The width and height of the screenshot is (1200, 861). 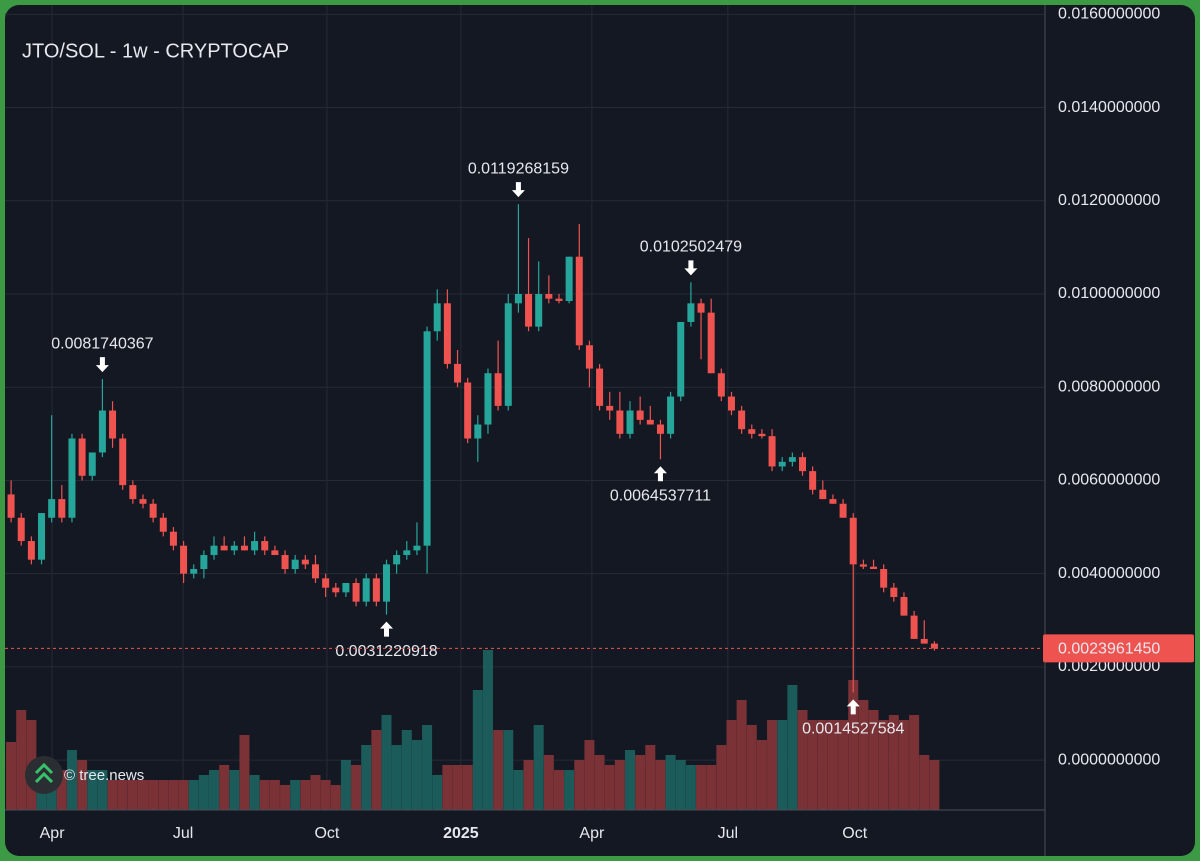 What do you see at coordinates (853, 729) in the screenshot?
I see `annotation-label: 0.0014527584` at bounding box center [853, 729].